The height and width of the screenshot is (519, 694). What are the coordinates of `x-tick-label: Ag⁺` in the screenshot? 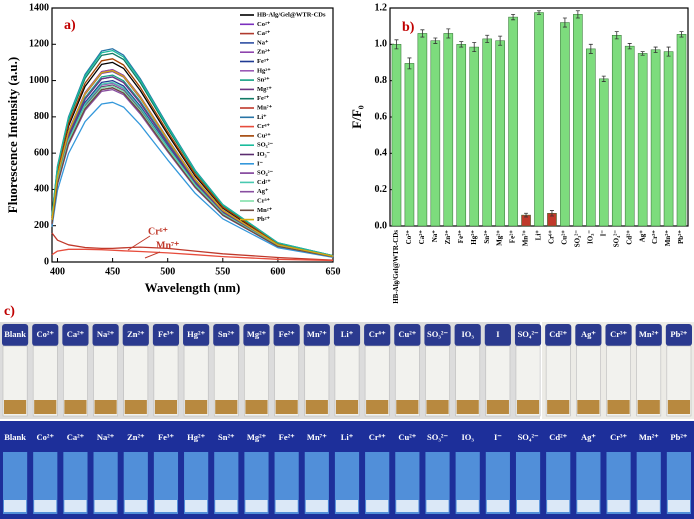 It's located at (642, 236).